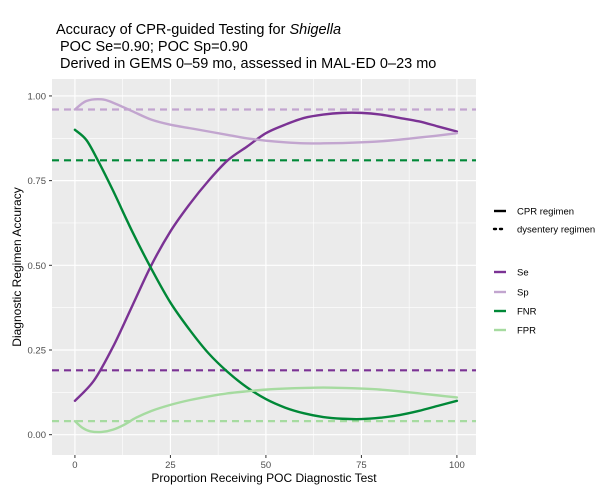  I want to click on series-line-fpr, so click(266, 410).